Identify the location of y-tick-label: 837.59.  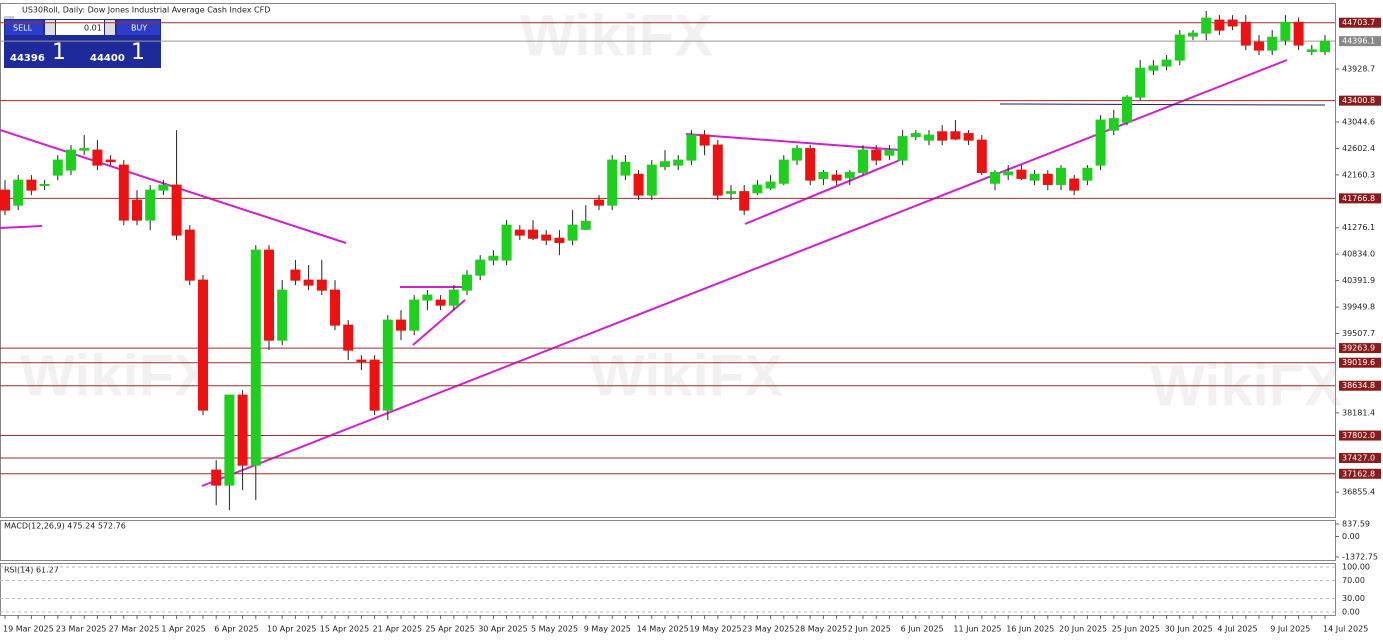
(1356, 524).